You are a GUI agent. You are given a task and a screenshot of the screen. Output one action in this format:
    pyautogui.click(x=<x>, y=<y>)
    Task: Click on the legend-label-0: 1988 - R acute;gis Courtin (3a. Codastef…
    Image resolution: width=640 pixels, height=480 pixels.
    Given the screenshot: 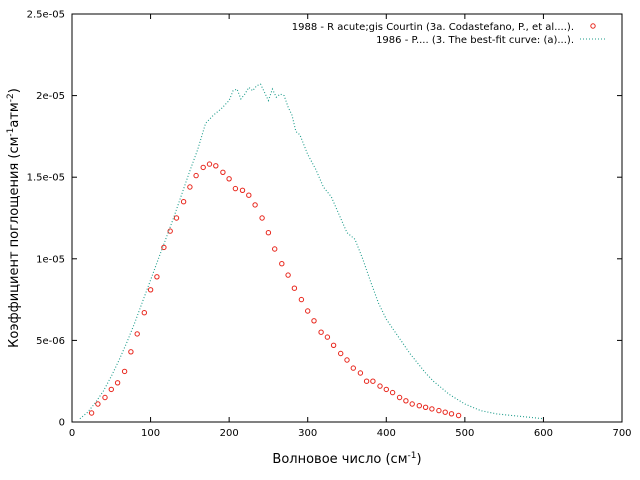 What is the action you would take?
    pyautogui.click(x=433, y=27)
    